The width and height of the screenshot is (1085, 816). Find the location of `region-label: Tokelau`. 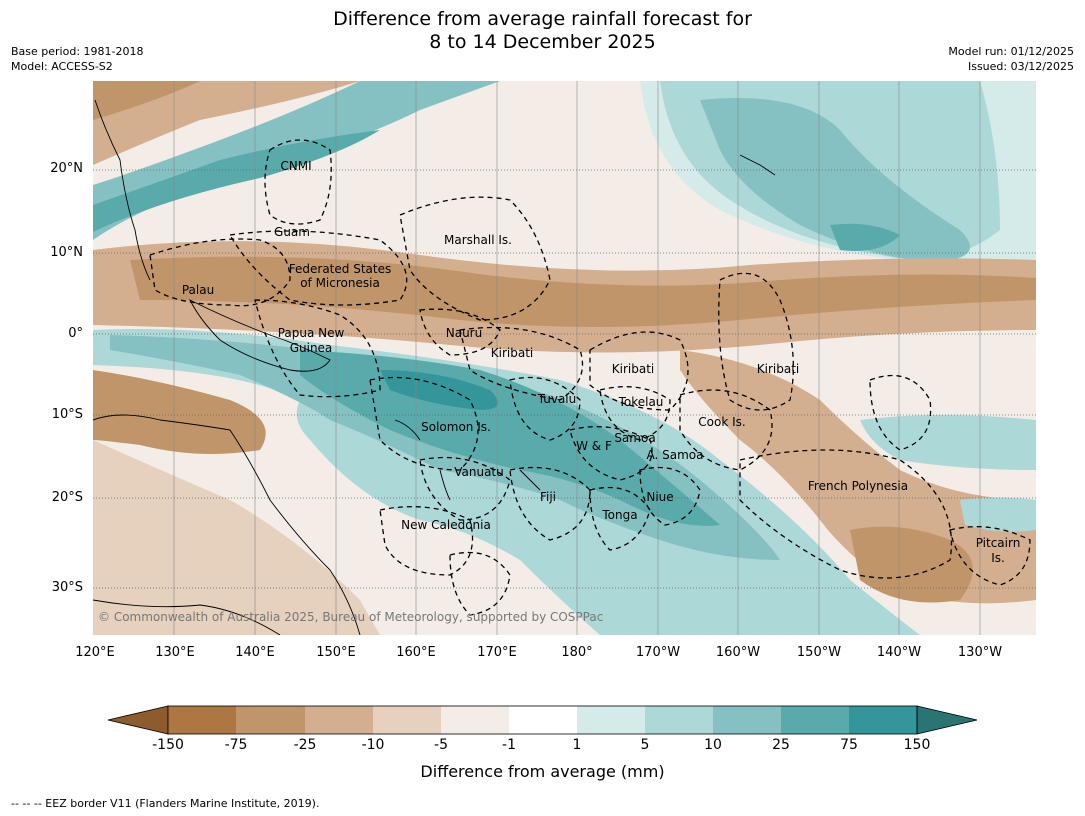

region-label: Tokelau is located at coordinates (641, 402).